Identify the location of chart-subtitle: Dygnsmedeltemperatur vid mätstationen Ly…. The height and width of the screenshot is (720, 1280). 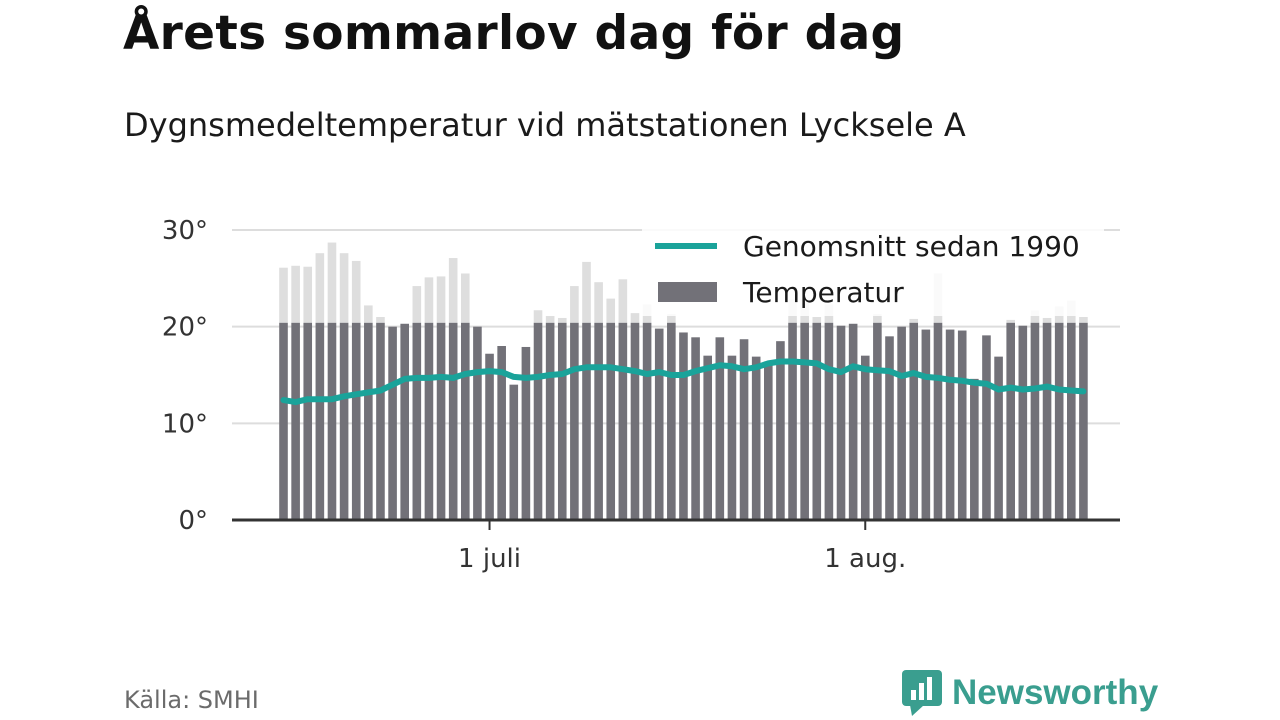
(545, 125).